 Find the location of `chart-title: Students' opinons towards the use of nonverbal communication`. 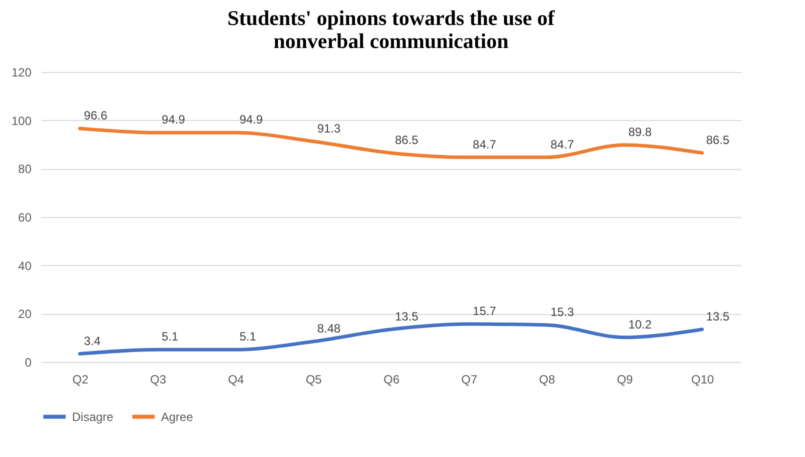

chart-title: Students' opinons towards the use of nonverbal communication is located at coordinates (391, 29).